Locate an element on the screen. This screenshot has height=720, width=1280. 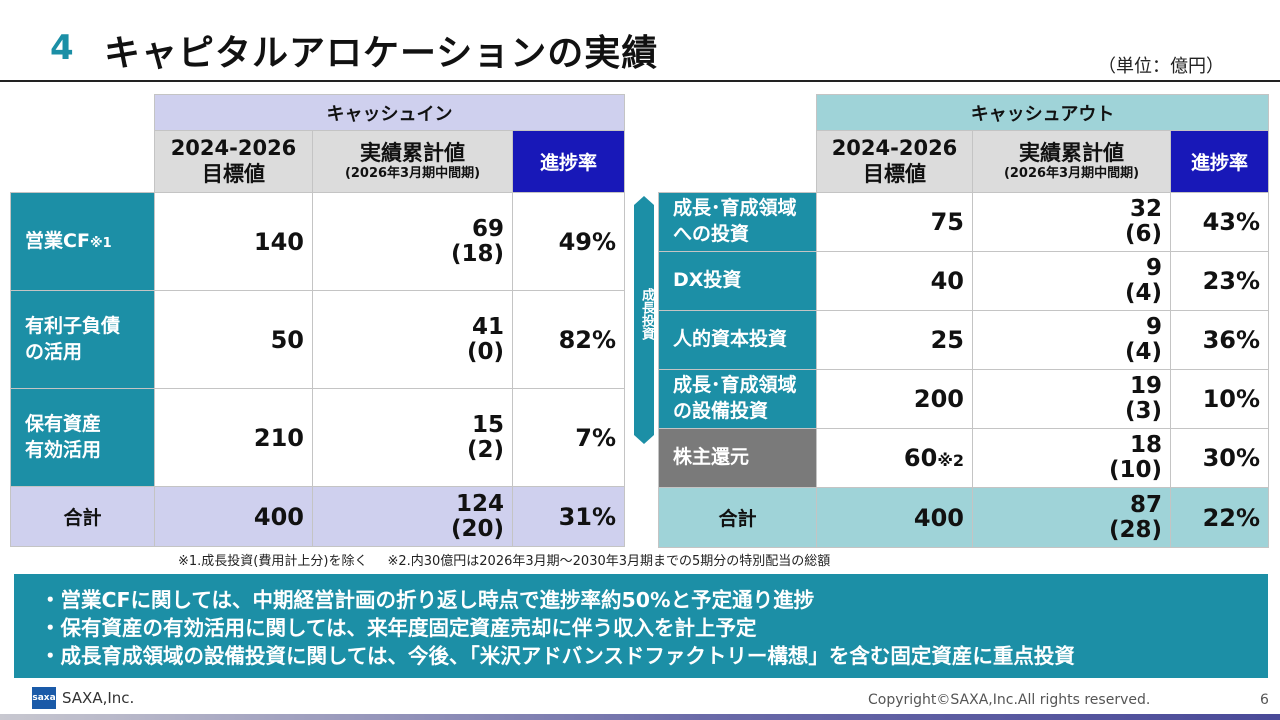
growth-investment-label: 成長投資 is located at coordinates (646, 314).